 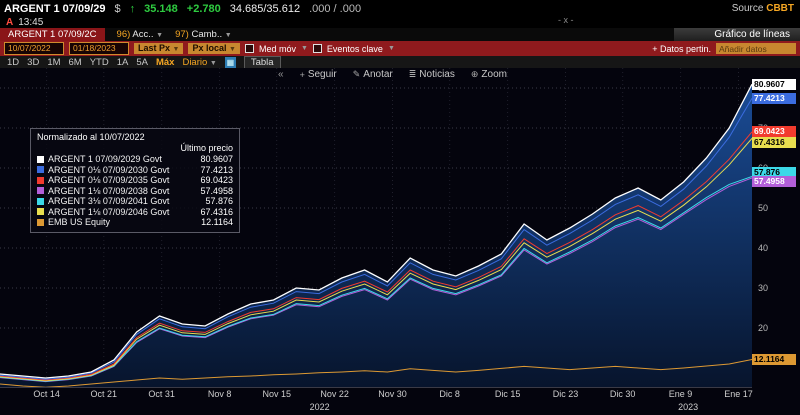 What do you see at coordinates (780, 8) in the screenshot?
I see `source-value: CBBT` at bounding box center [780, 8].